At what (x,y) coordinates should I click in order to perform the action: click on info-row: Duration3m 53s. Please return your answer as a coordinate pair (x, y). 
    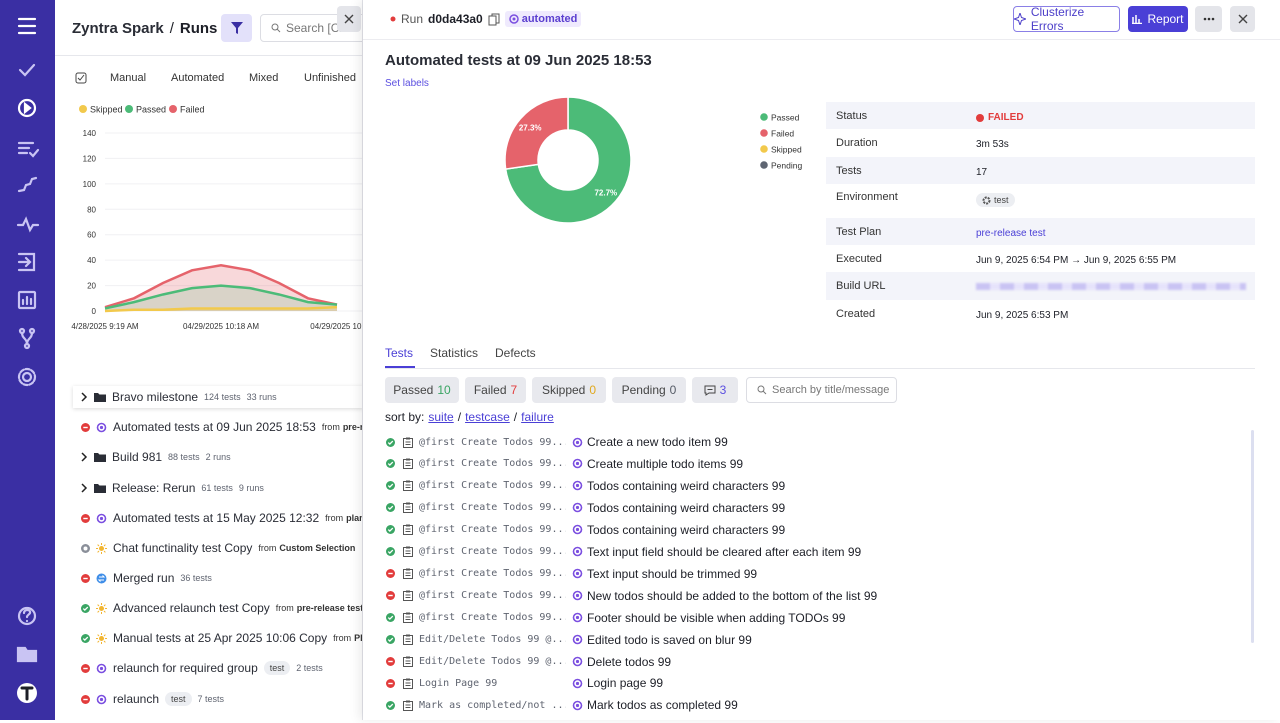
    Looking at the image, I should click on (1040, 143).